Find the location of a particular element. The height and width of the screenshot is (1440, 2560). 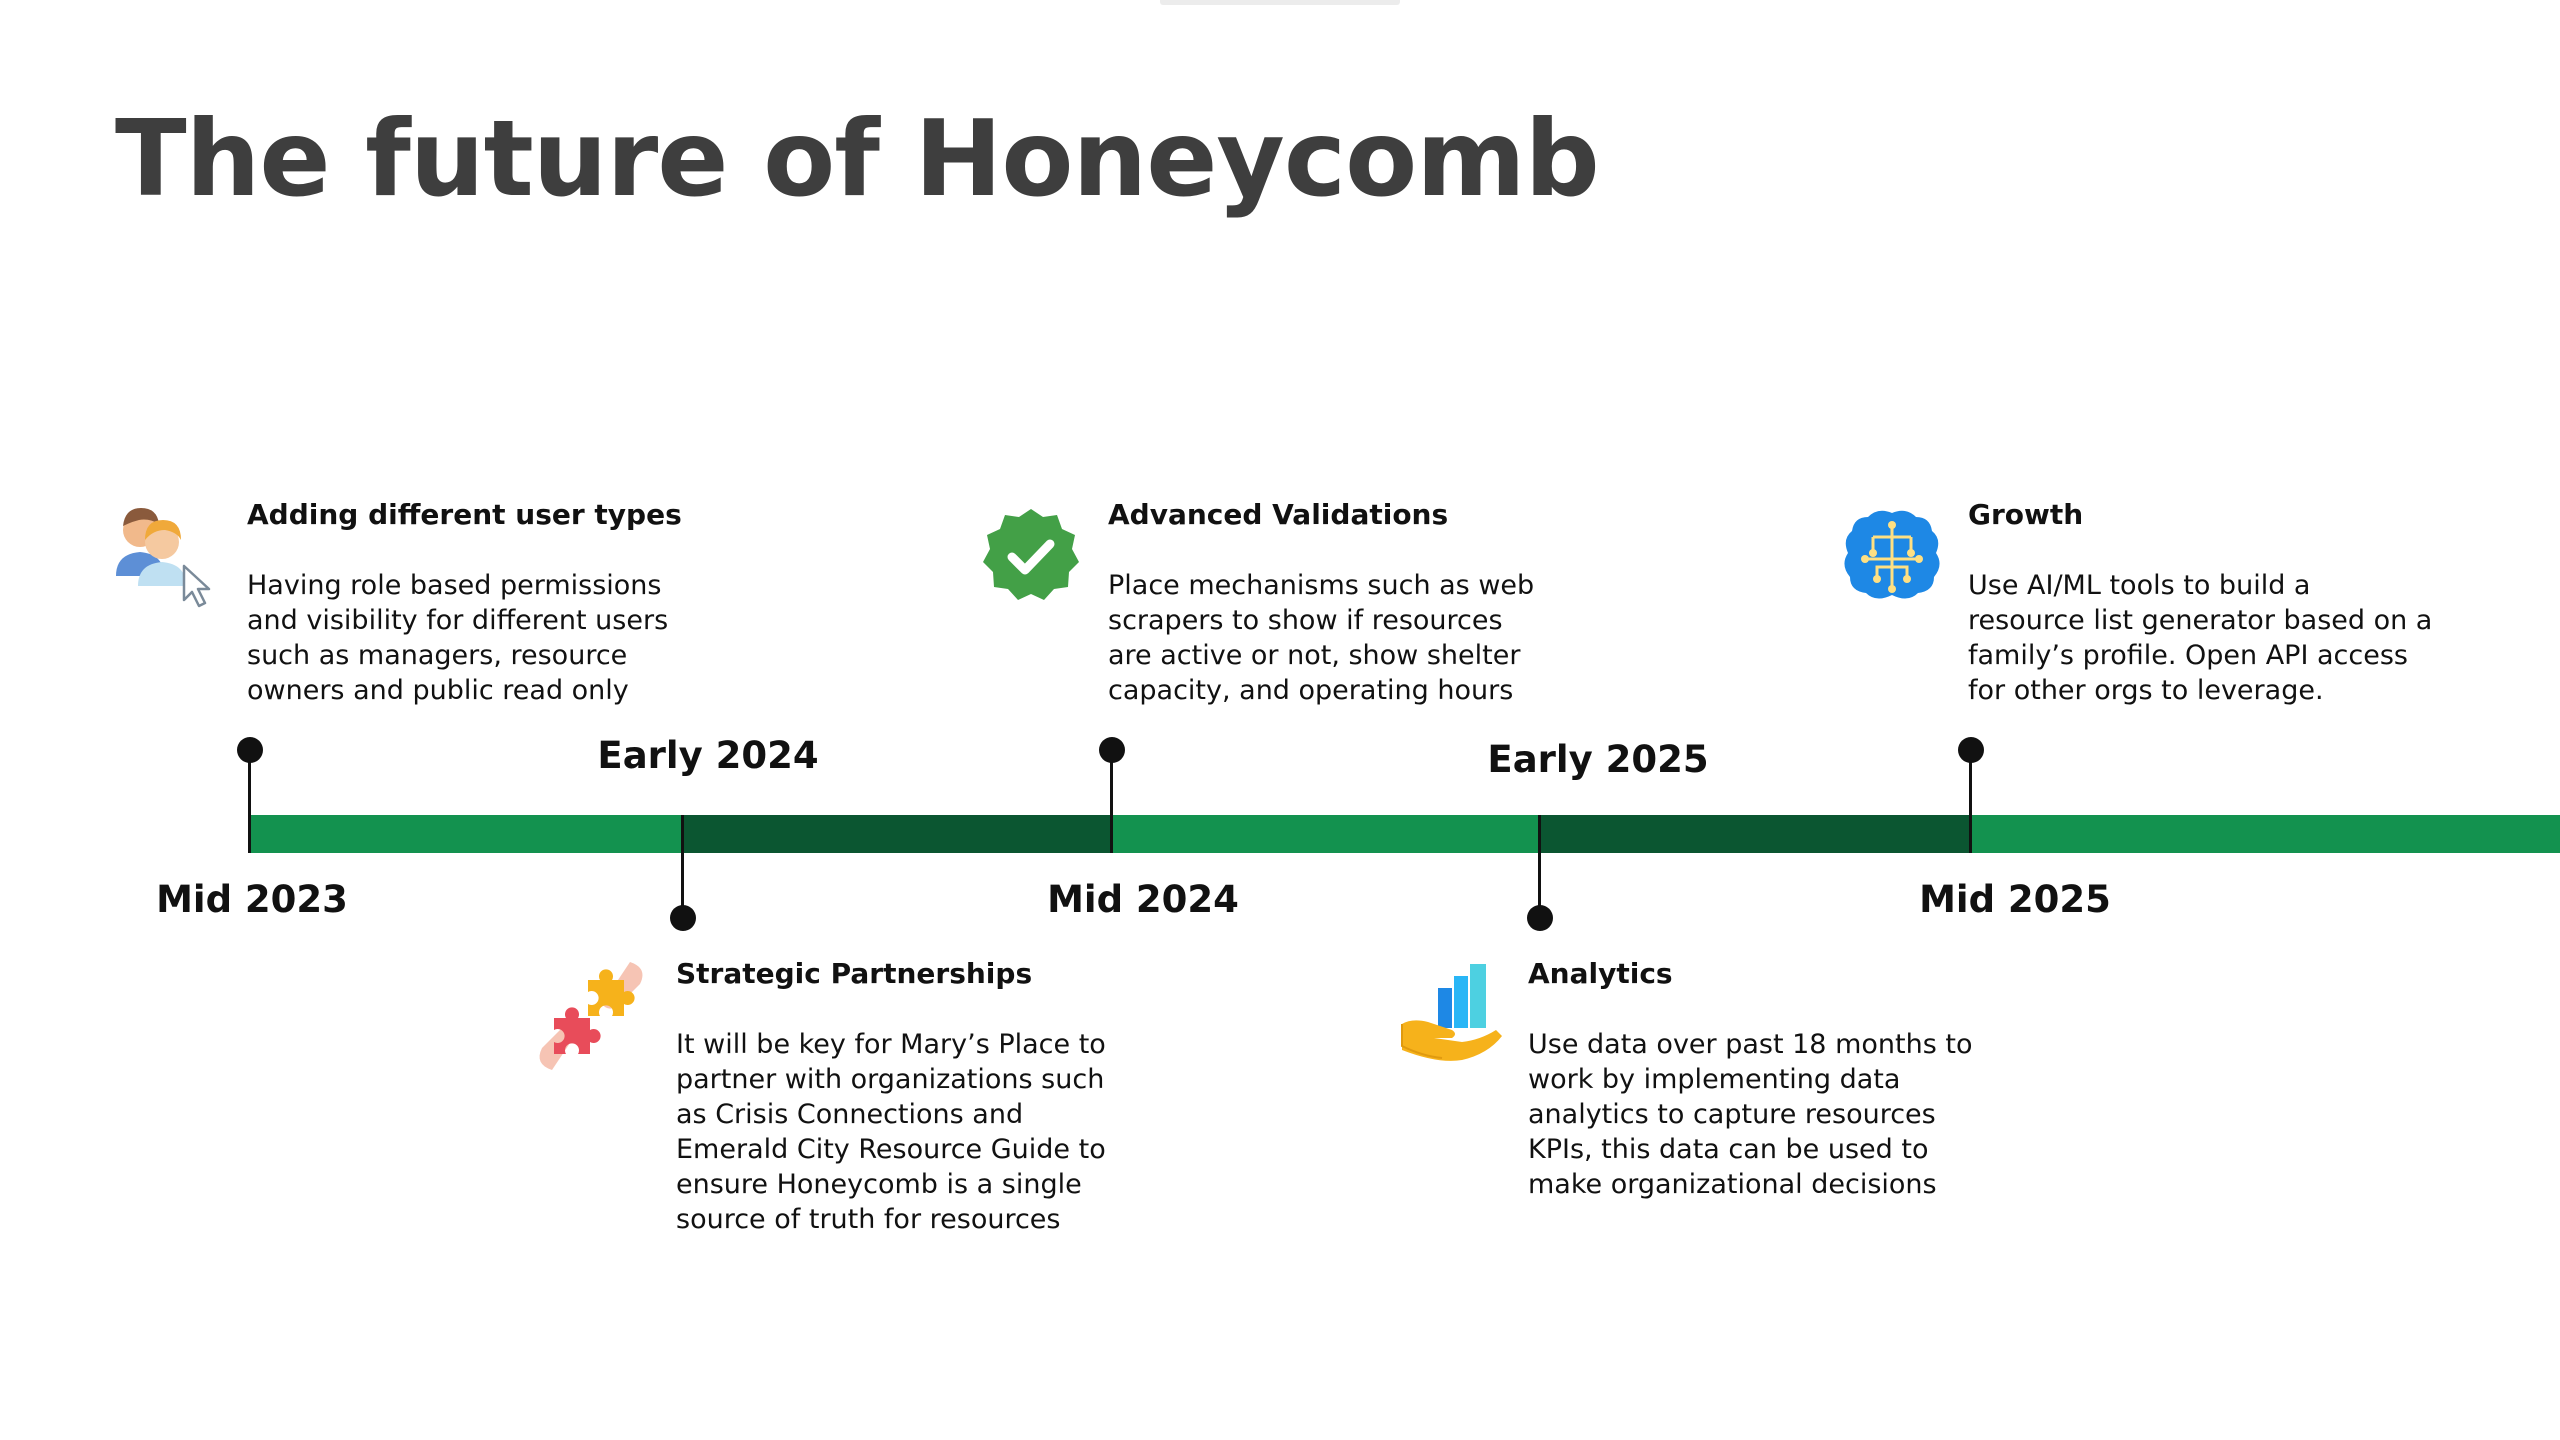

milestone-title: Analytics is located at coordinates (1600, 973).